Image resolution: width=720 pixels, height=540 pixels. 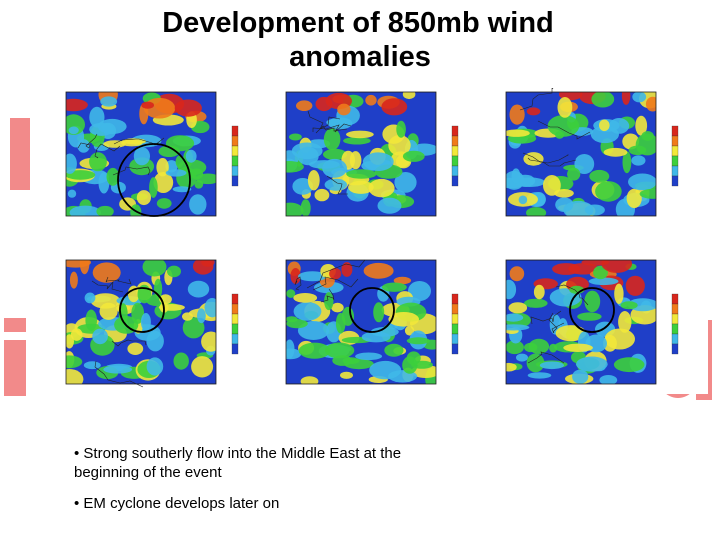 What do you see at coordinates (602, 325) in the screenshot?
I see `wind-anomaly-map-r2c3` at bounding box center [602, 325].